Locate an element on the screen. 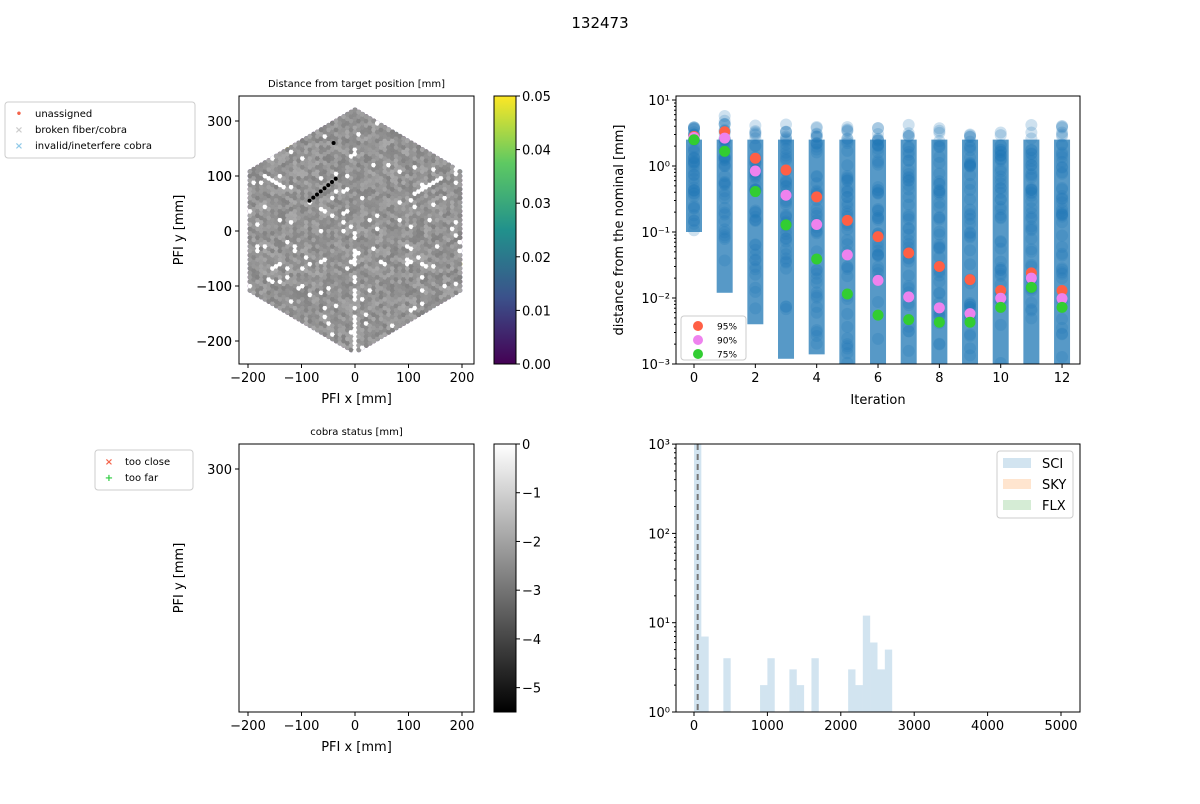  colorbar-tick-label: 0.00 is located at coordinates (536, 365).